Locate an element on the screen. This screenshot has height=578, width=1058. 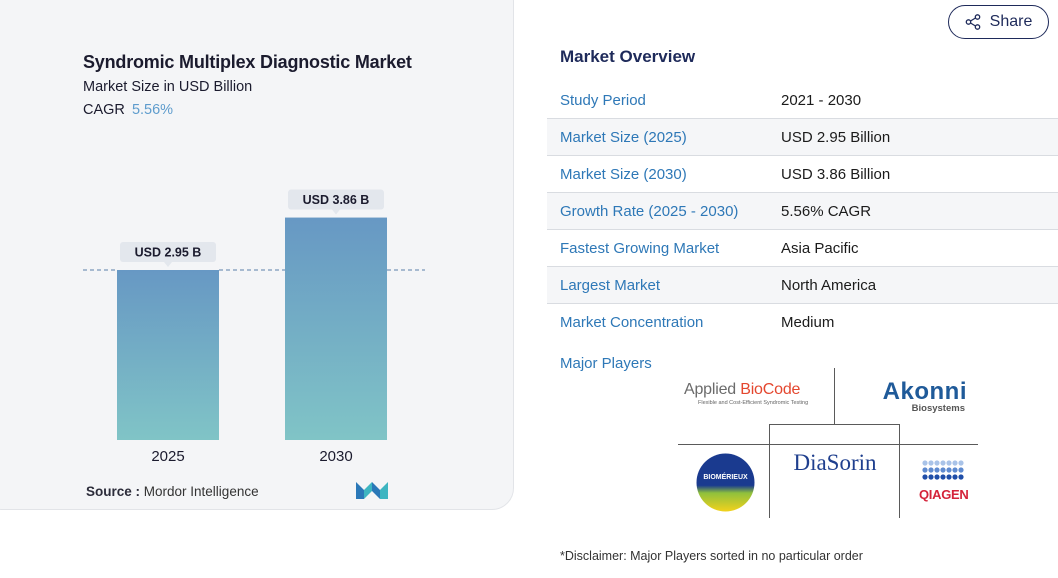
overview-label: Market Size (2025) is located at coordinates (623, 137).